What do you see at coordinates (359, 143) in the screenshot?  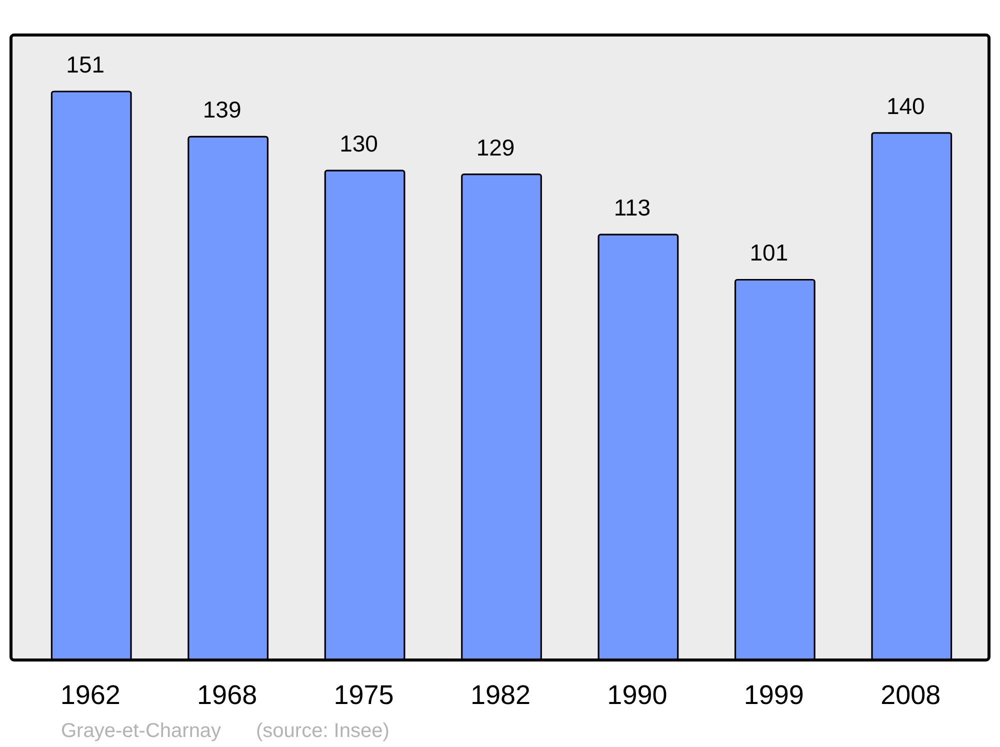 I see `data-label: 130` at bounding box center [359, 143].